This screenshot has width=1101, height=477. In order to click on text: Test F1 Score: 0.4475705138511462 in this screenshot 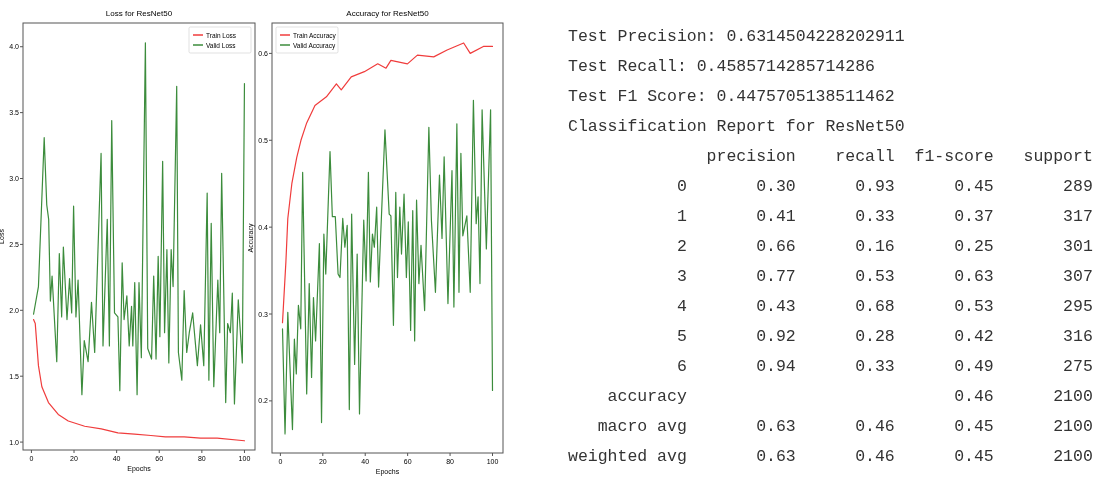, I will do `click(731, 96)`.